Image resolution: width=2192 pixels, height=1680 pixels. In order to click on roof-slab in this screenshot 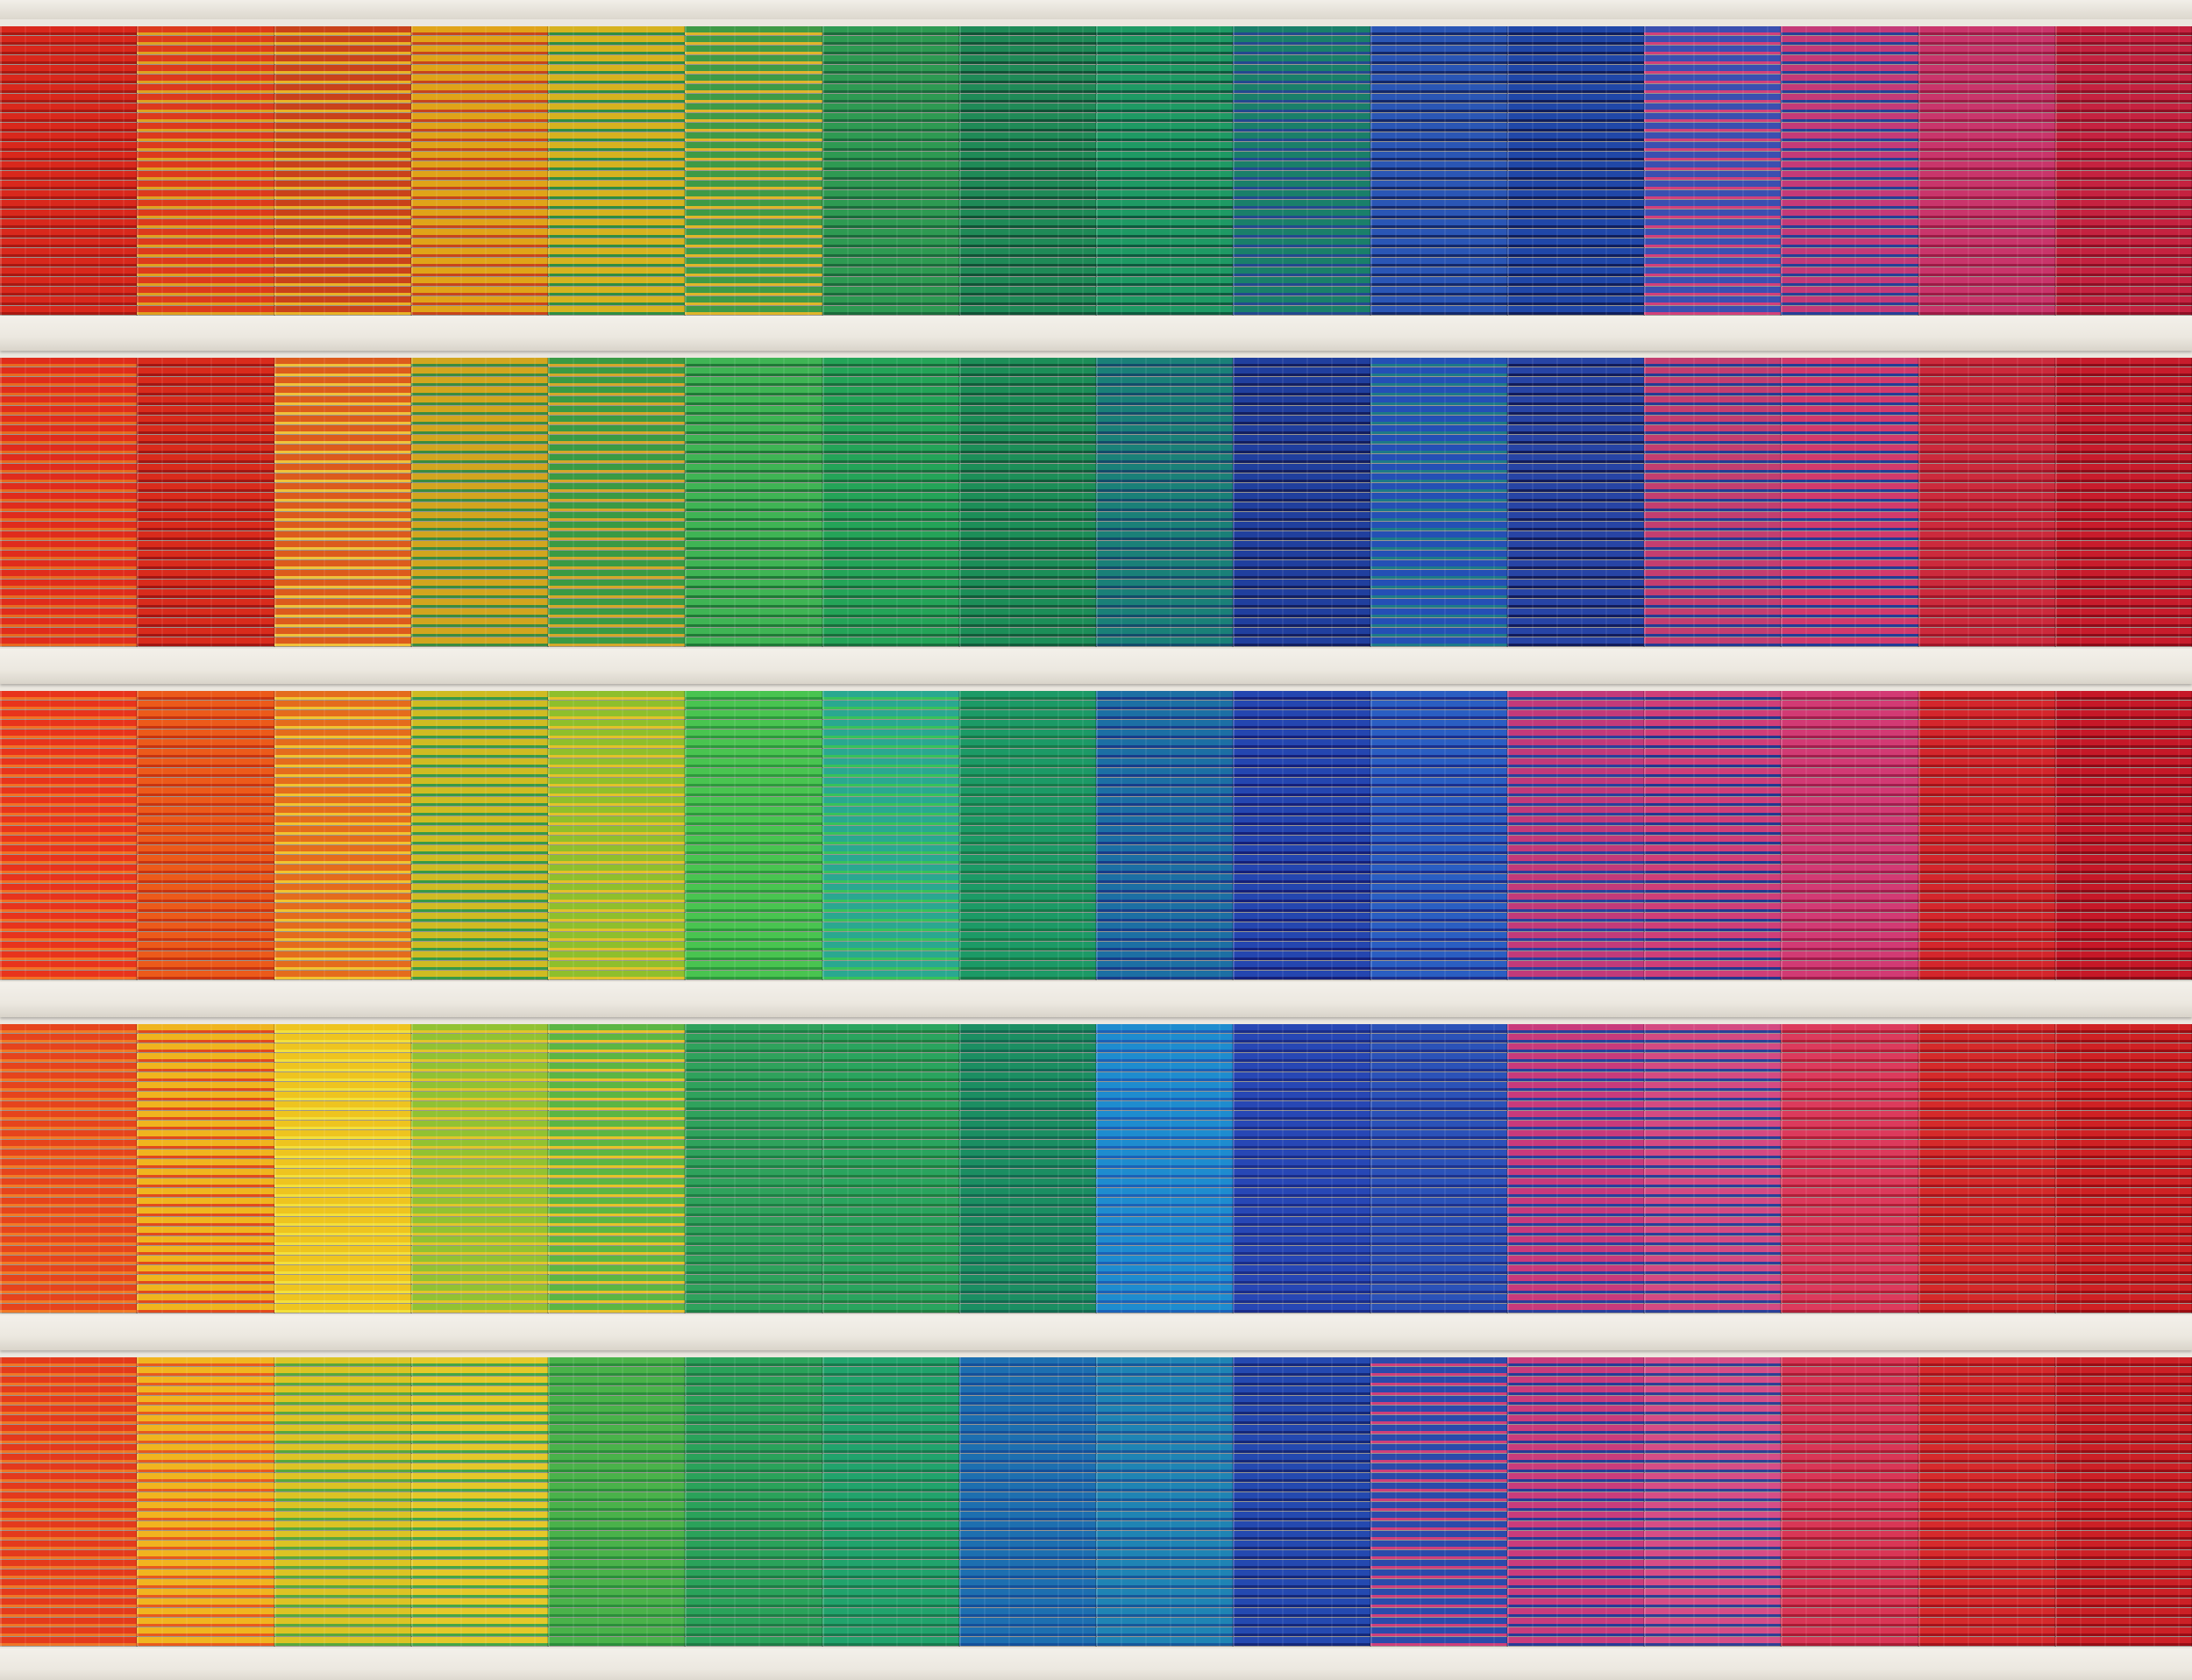, I will do `click(1096, 9)`.